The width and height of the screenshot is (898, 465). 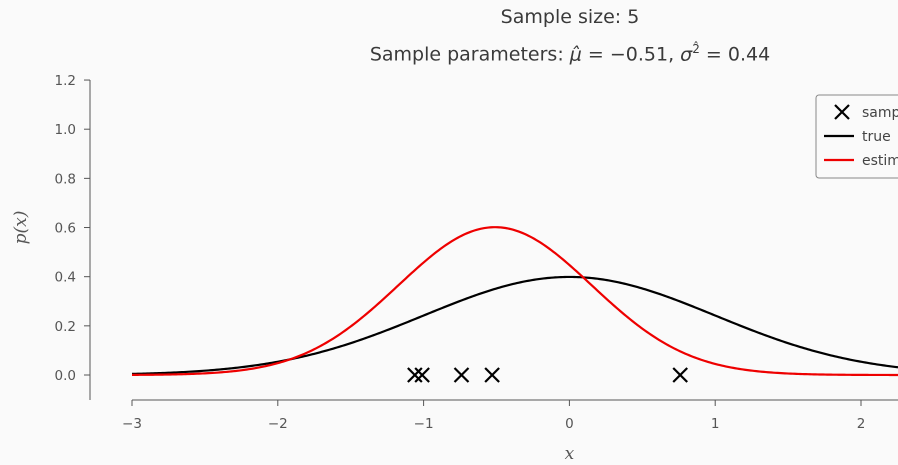 I want to click on chart-title: Sample size: 5, so click(x=570, y=17).